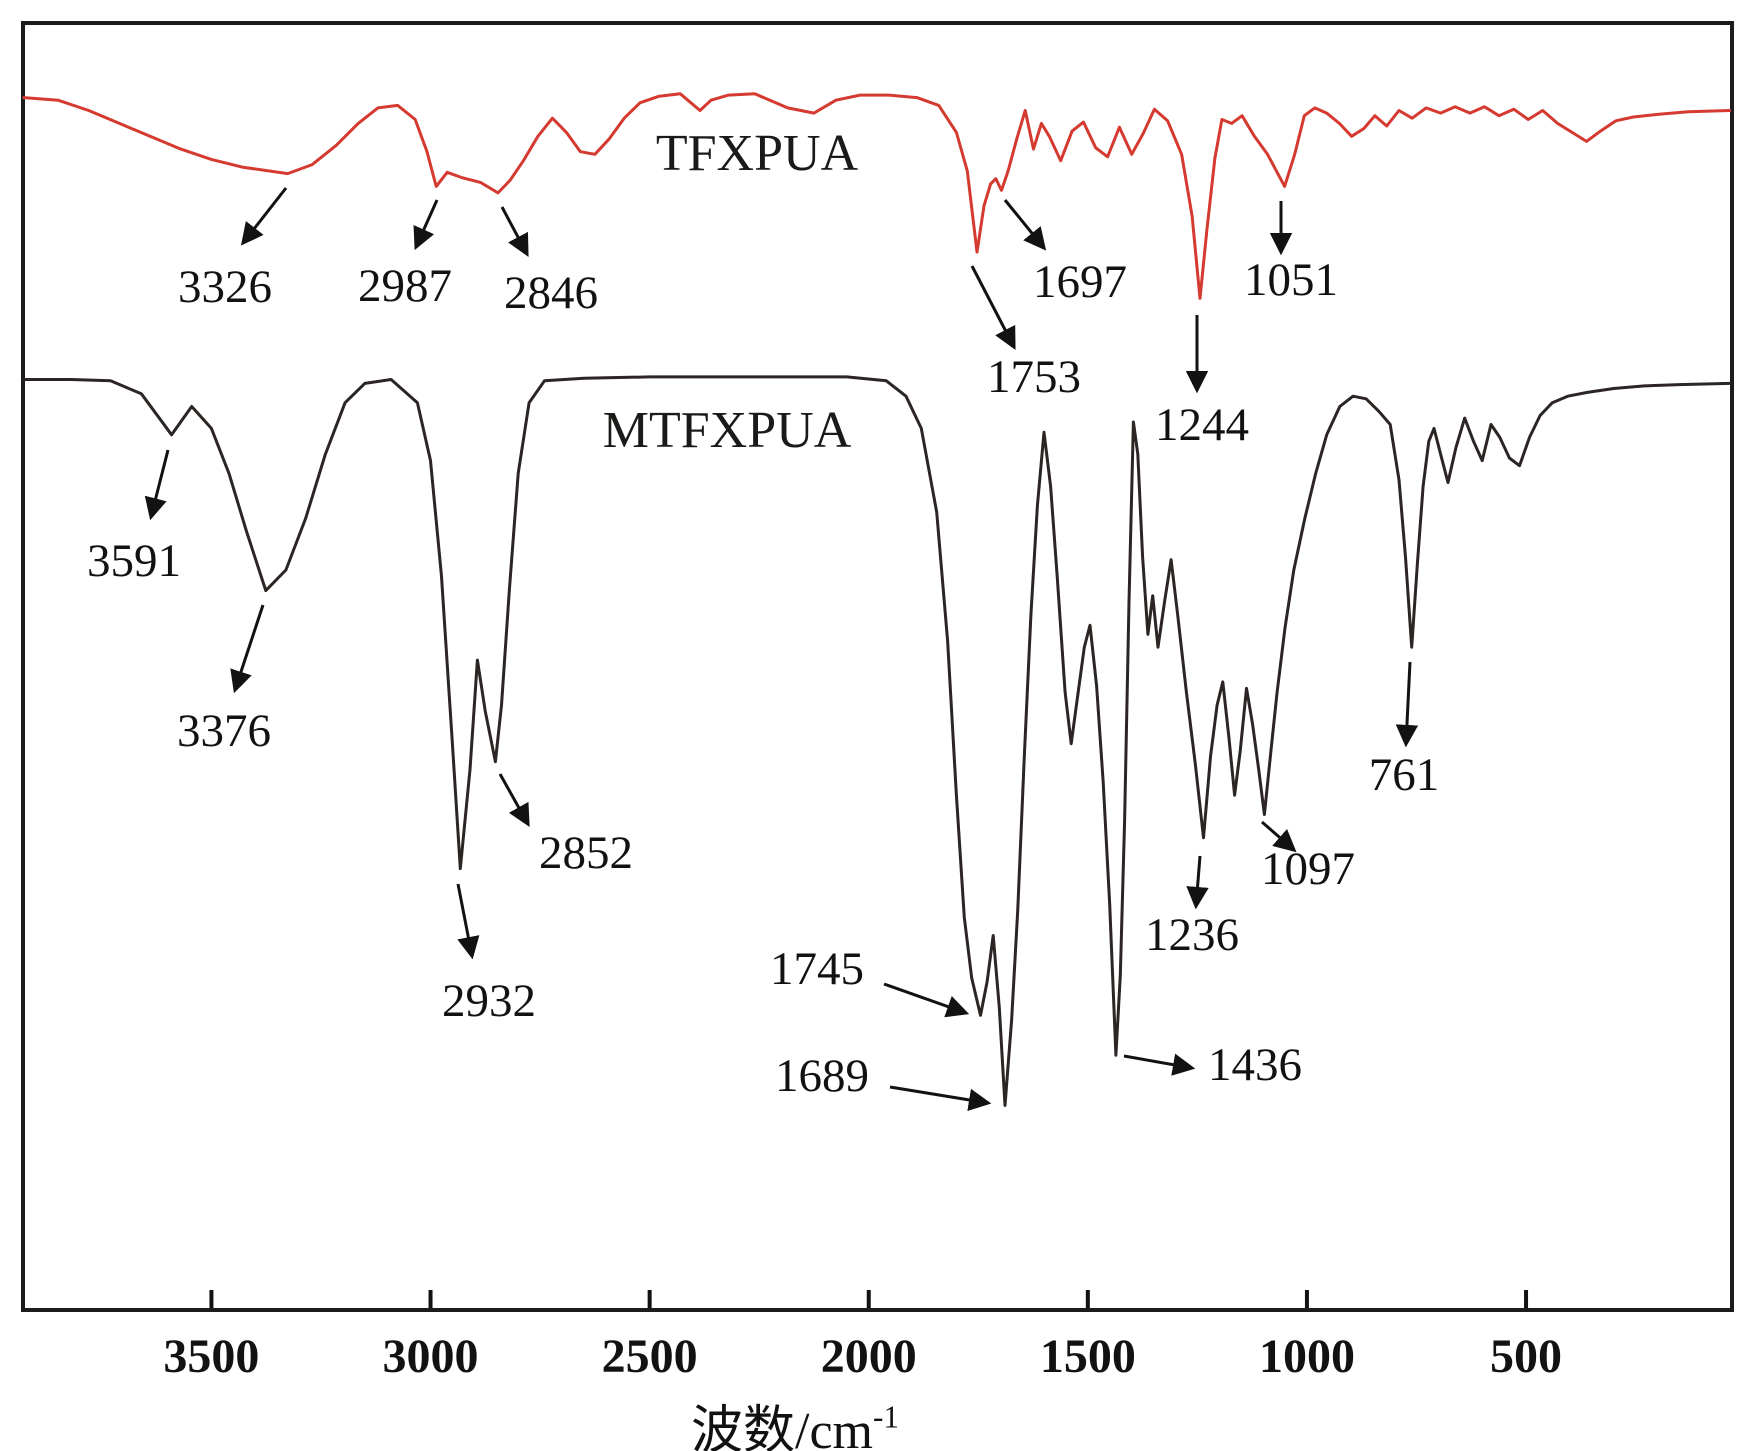  I want to click on peak-annotation-1244: 1244, so click(1202, 383).